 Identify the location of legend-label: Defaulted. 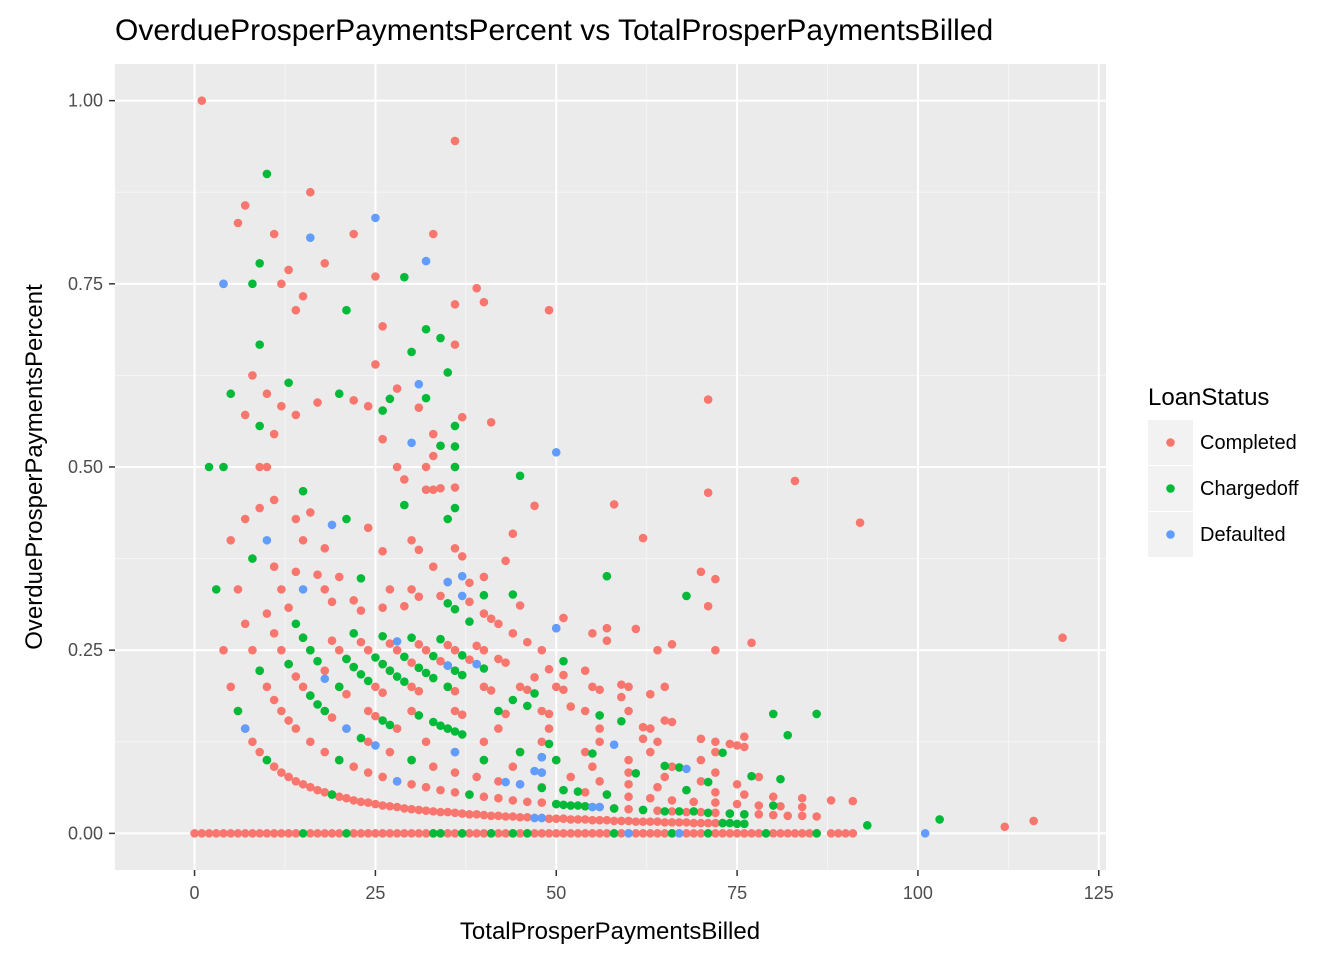
(1243, 535).